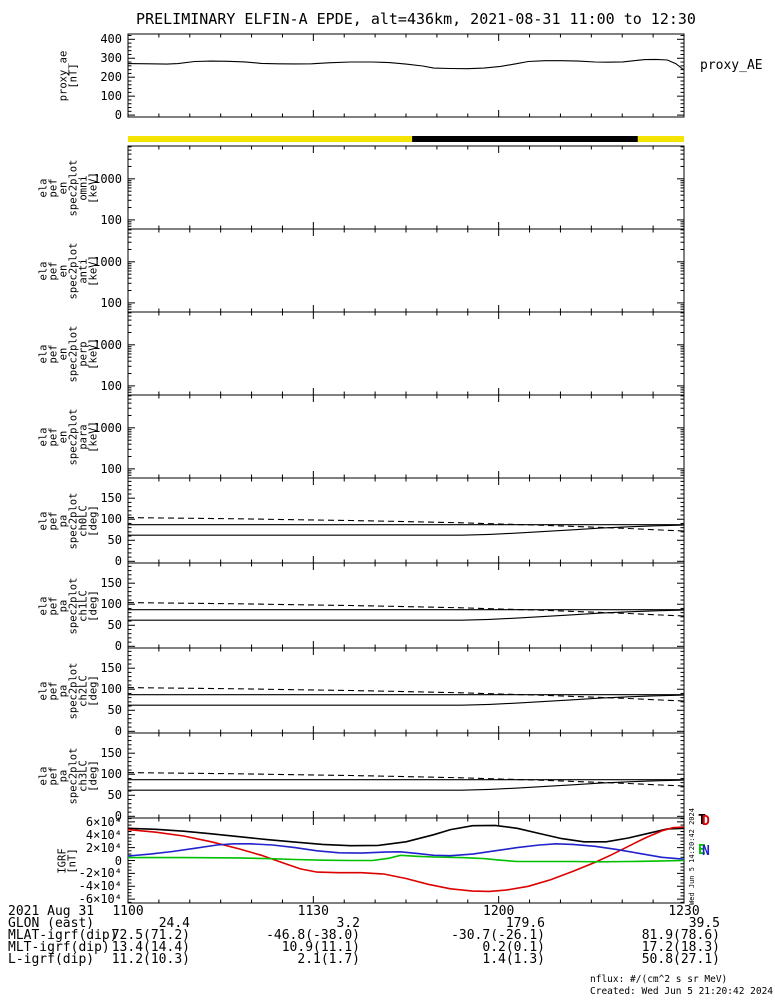 This screenshot has height=1000, width=775. I want to click on y-tick-label: 300, so click(111, 58).